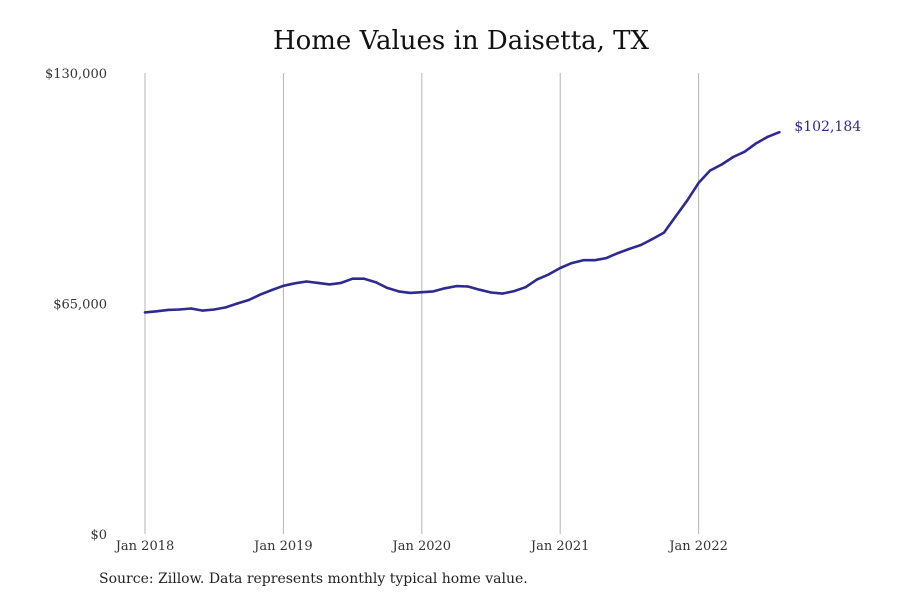 The image size is (900, 600). I want to click on x-axis-tick-labels: Jan 2018 Jan 2019 Jan 2020 Jan 2021 Jan 2022, so click(421, 546).